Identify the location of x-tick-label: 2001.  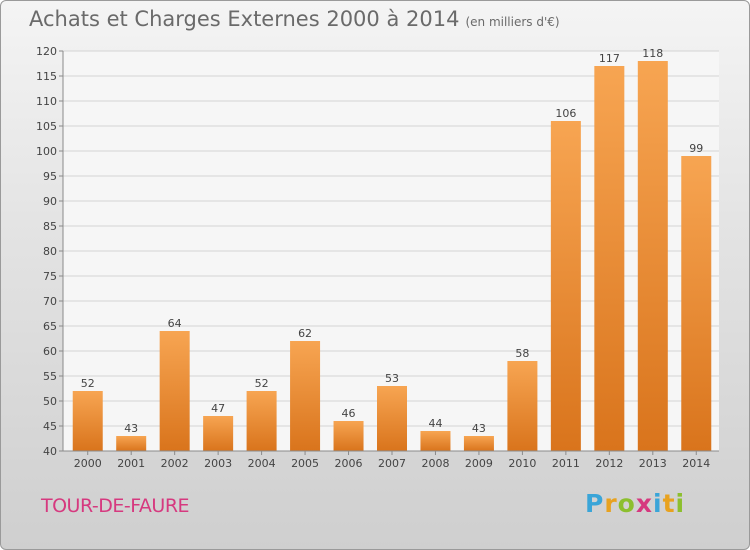
(131, 463).